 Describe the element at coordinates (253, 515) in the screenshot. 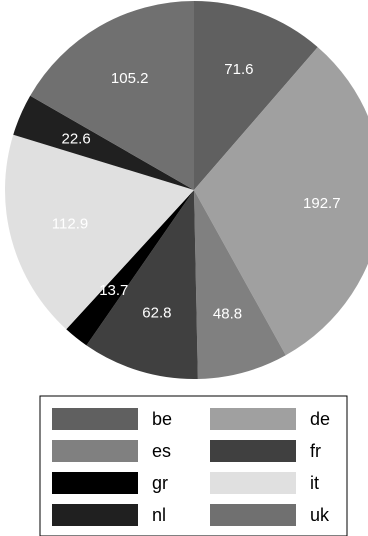

I see `legend-swatch-uk` at that location.